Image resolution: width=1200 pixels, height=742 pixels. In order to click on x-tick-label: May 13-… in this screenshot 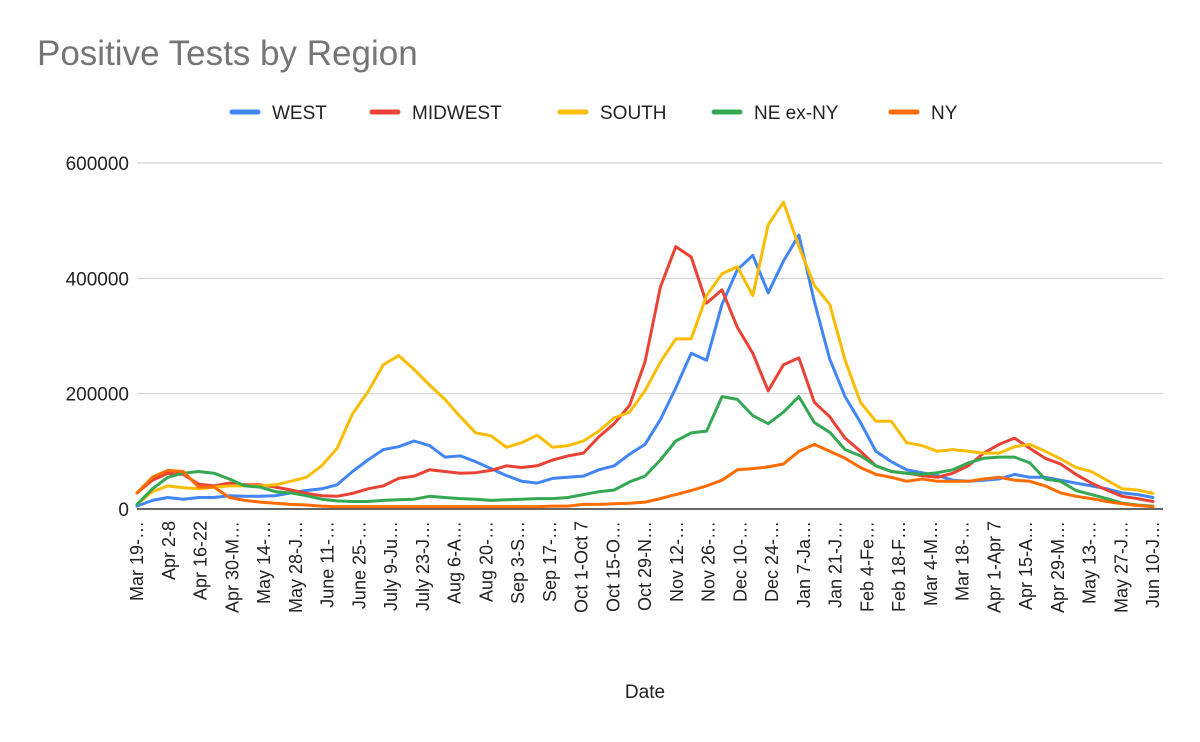, I will do `click(1090, 562)`.